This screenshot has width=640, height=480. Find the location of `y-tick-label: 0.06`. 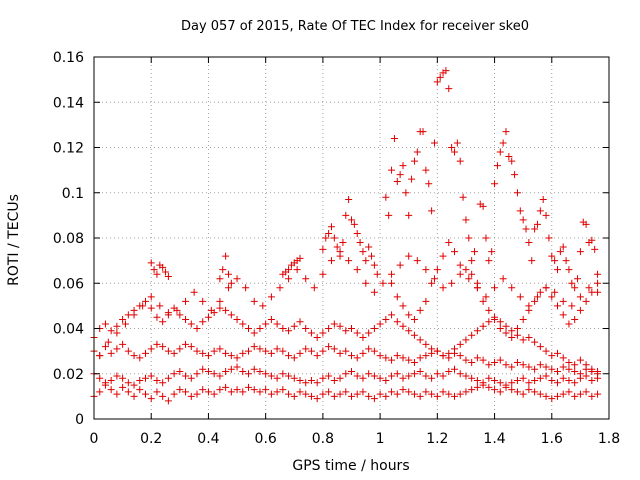

y-tick-label: 0.06 is located at coordinates (68, 284).